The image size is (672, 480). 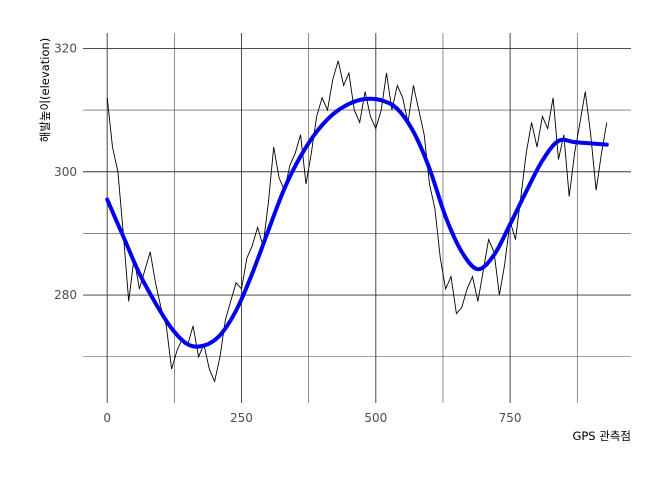 I want to click on y-tick-label: 300, so click(x=65, y=172).